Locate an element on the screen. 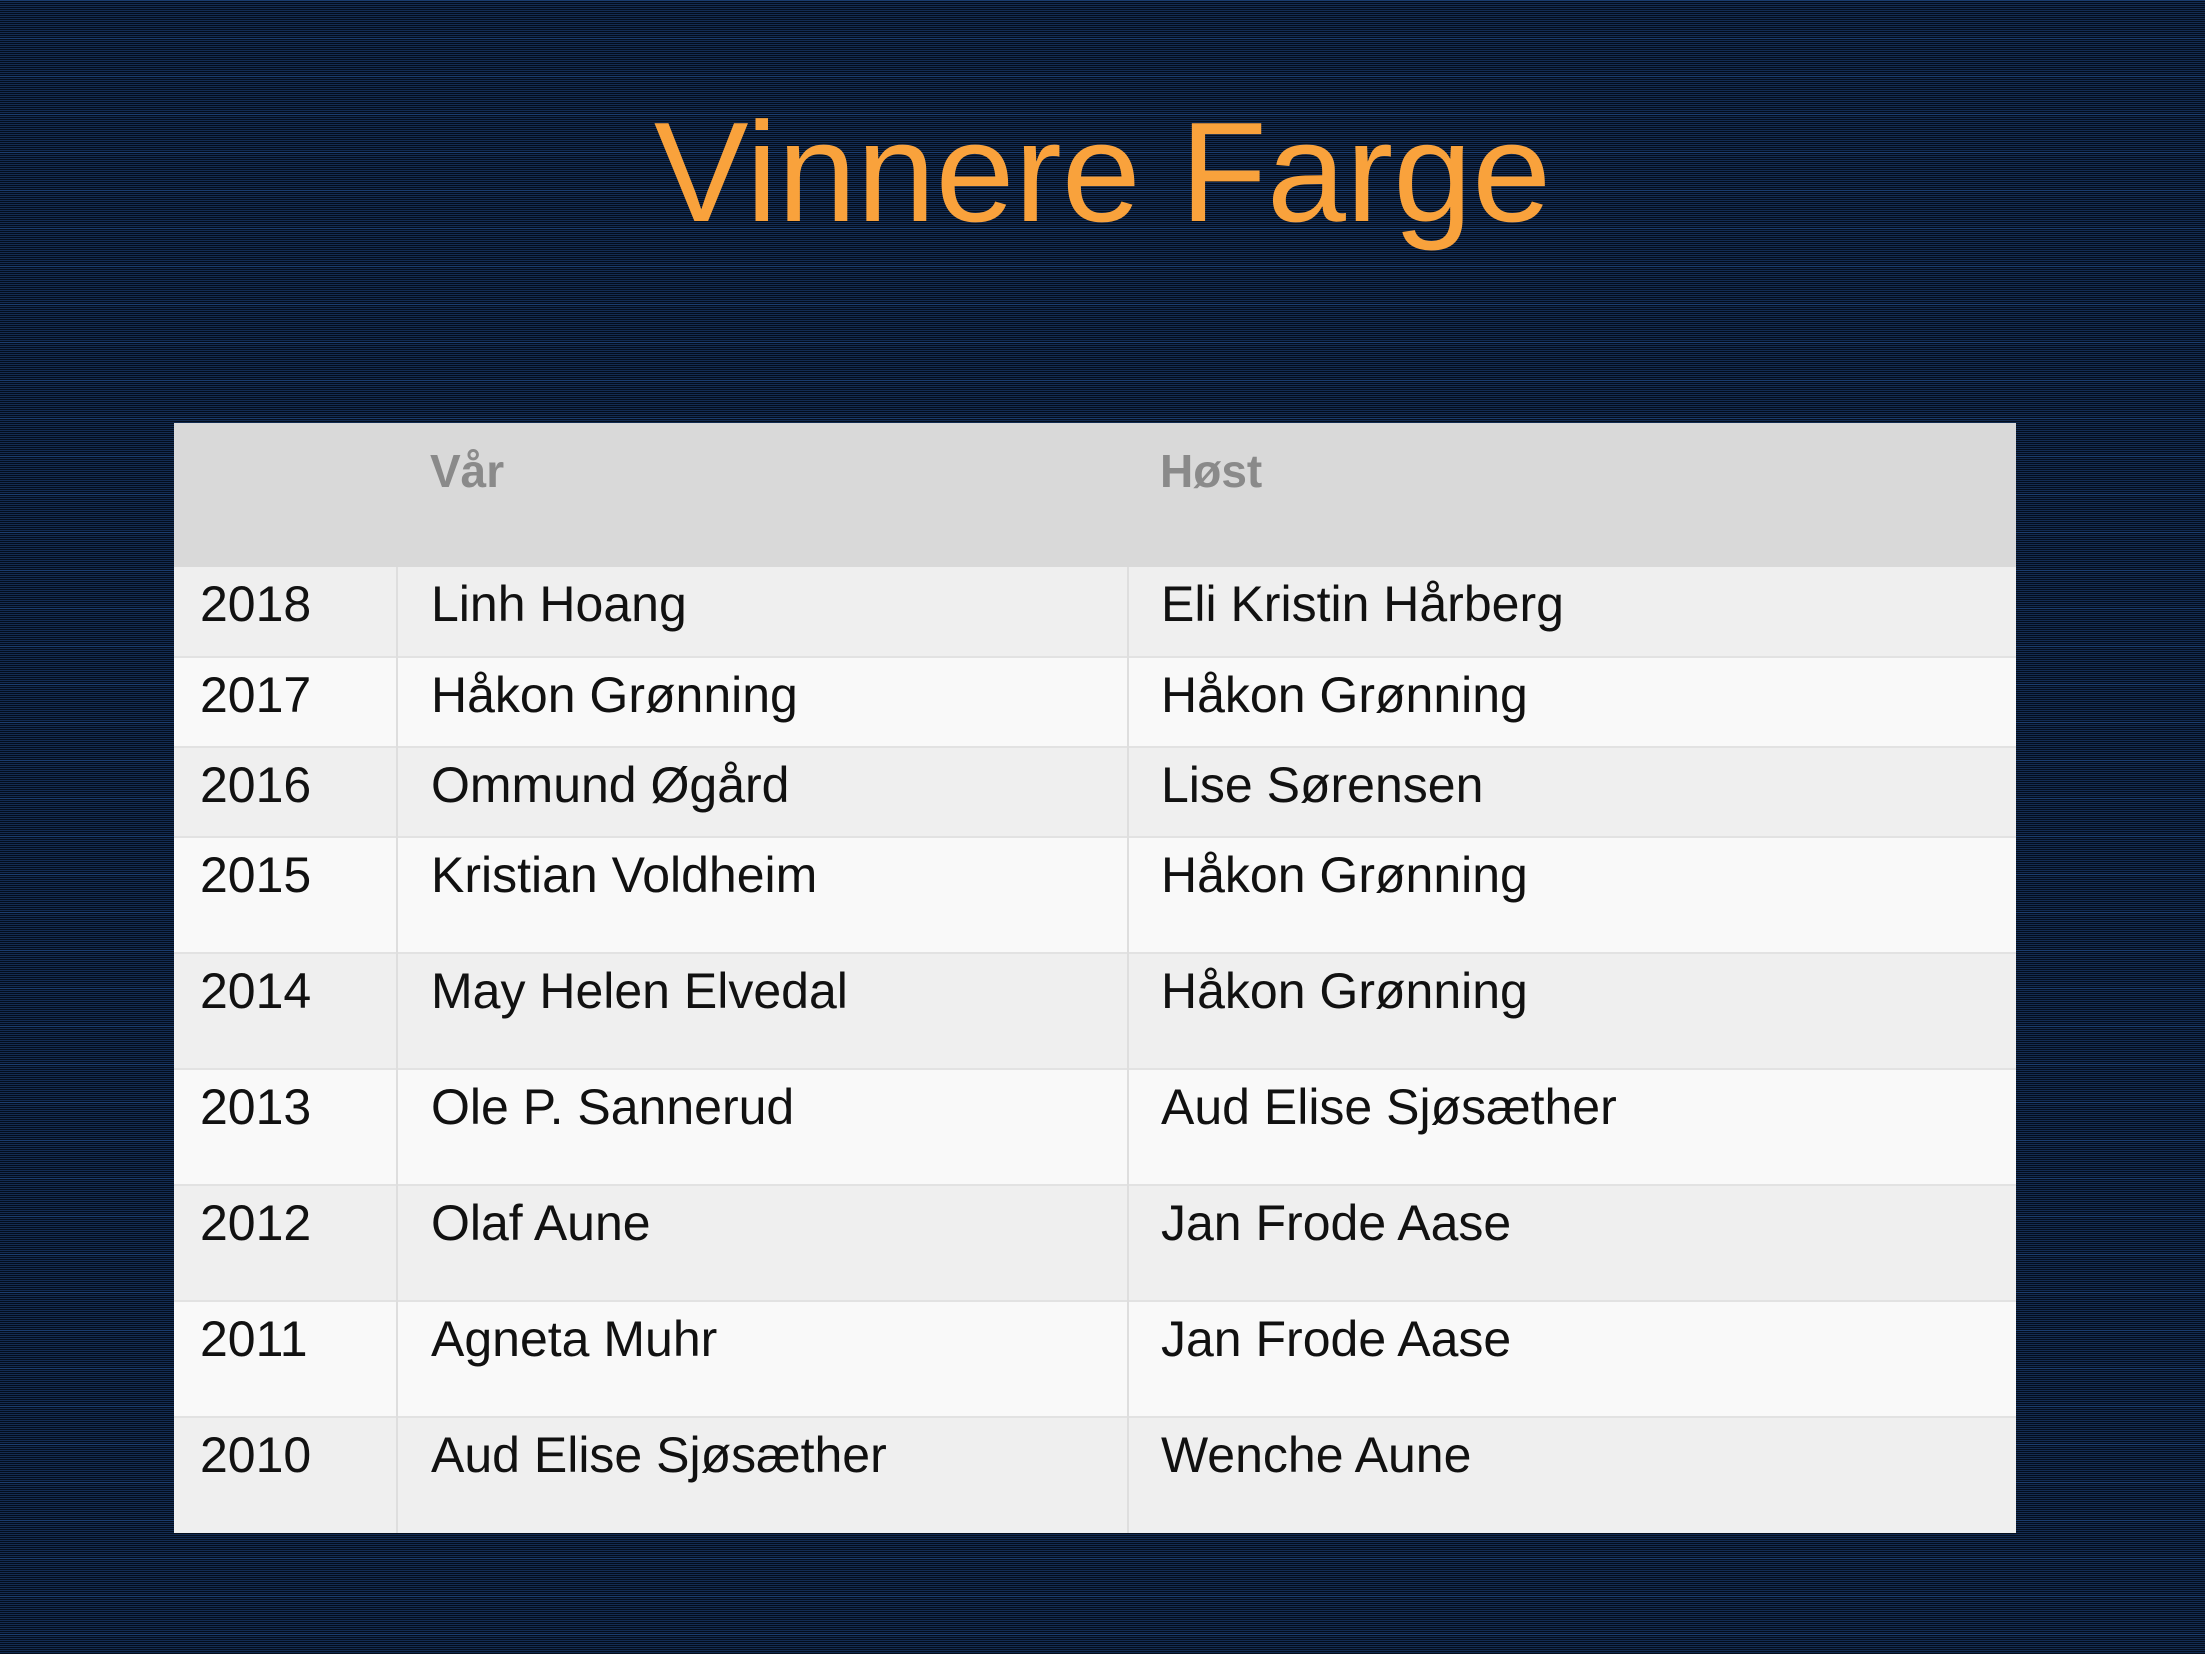 Image resolution: width=2205 pixels, height=1654 pixels. year-cell: 2012 is located at coordinates (256, 1223).